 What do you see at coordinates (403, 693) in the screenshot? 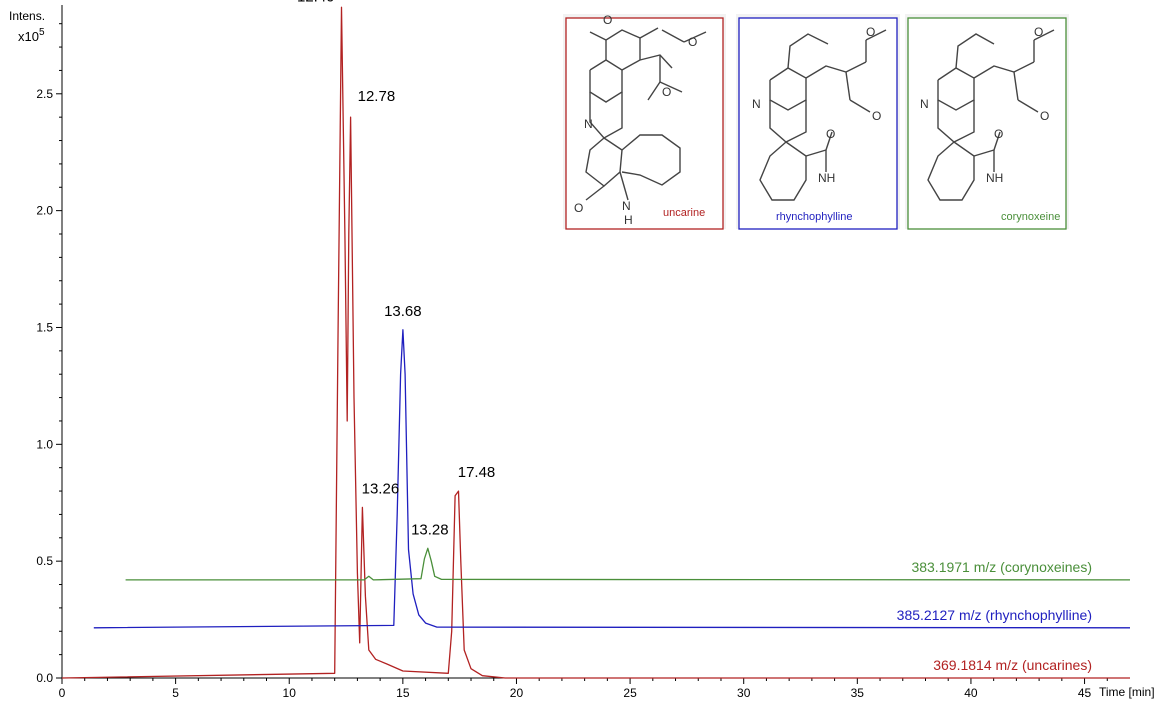
I see `x-tick-label: 15` at bounding box center [403, 693].